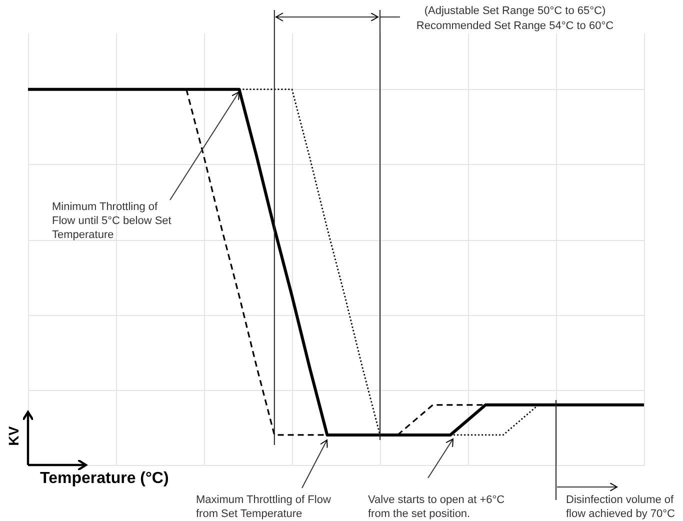 This screenshot has width=683, height=521. I want to click on x-axis-title: Temperature (°C), so click(104, 479).